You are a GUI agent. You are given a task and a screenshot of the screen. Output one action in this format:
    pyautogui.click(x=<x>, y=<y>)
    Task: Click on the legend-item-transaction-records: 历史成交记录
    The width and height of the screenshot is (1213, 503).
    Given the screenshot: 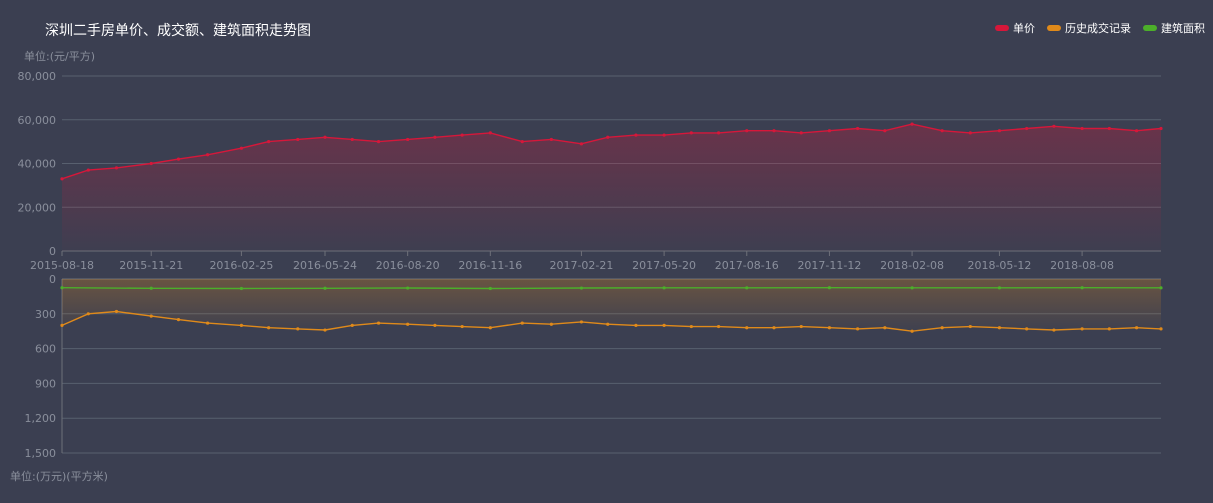 What is the action you would take?
    pyautogui.click(x=1089, y=28)
    